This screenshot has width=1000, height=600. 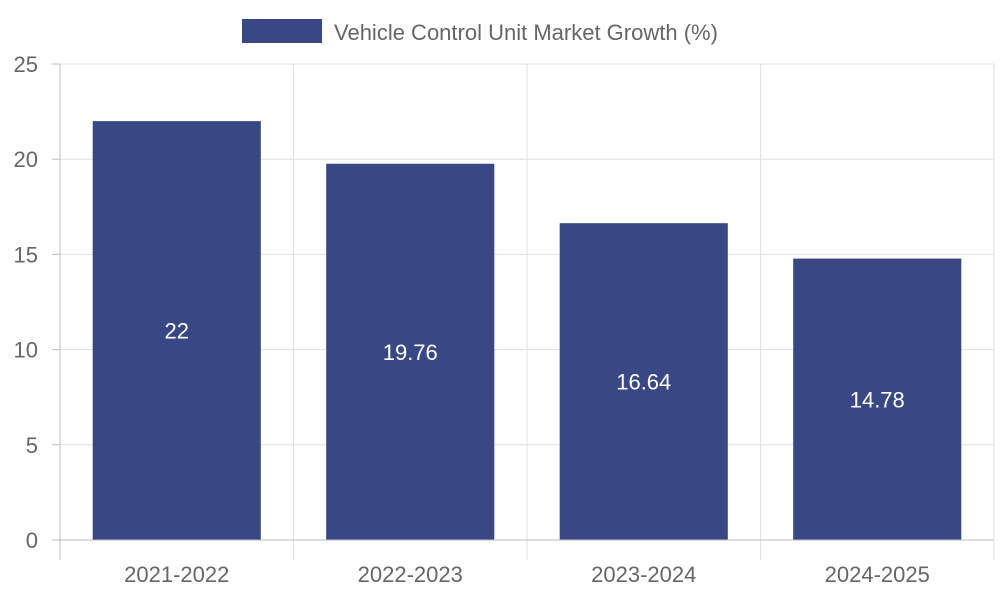 I want to click on y-axis-ticks: 0 5 10 15 20 25, so click(x=37, y=302).